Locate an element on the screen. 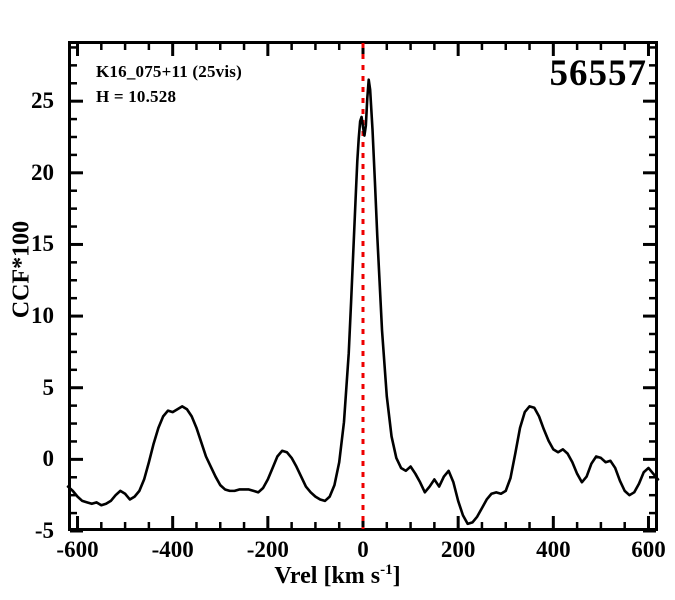 This screenshot has width=675, height=600. x-tick-label: 400 is located at coordinates (553, 549).